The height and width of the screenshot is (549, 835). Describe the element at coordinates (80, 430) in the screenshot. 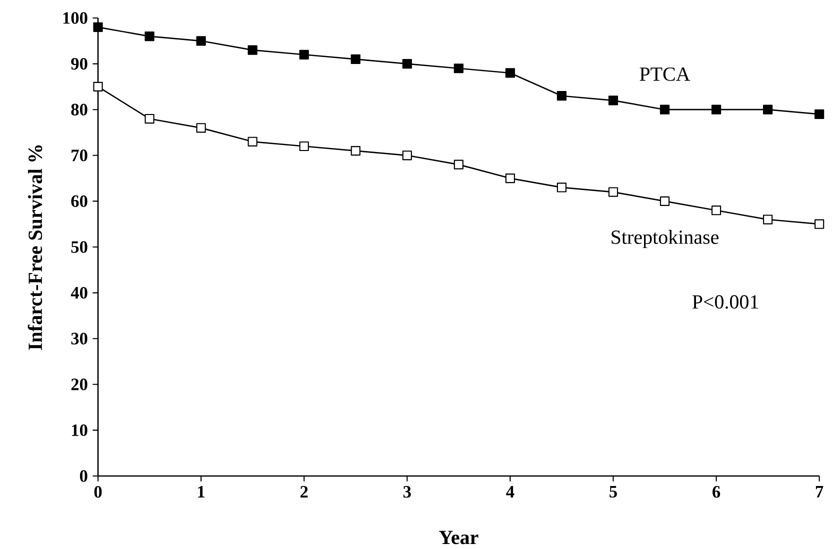

I see `y-tick-label: 10` at that location.